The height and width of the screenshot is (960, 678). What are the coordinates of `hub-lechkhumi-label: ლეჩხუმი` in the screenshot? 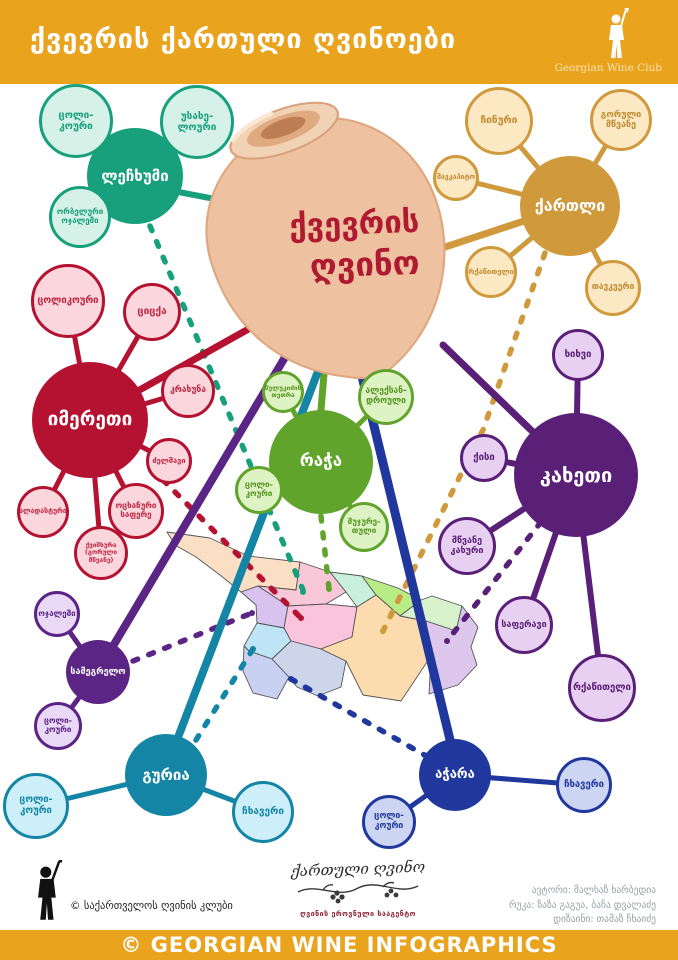 It's located at (135, 175).